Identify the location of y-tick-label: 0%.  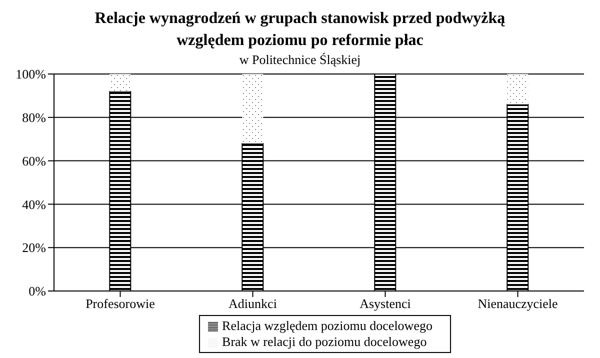
(37, 291).